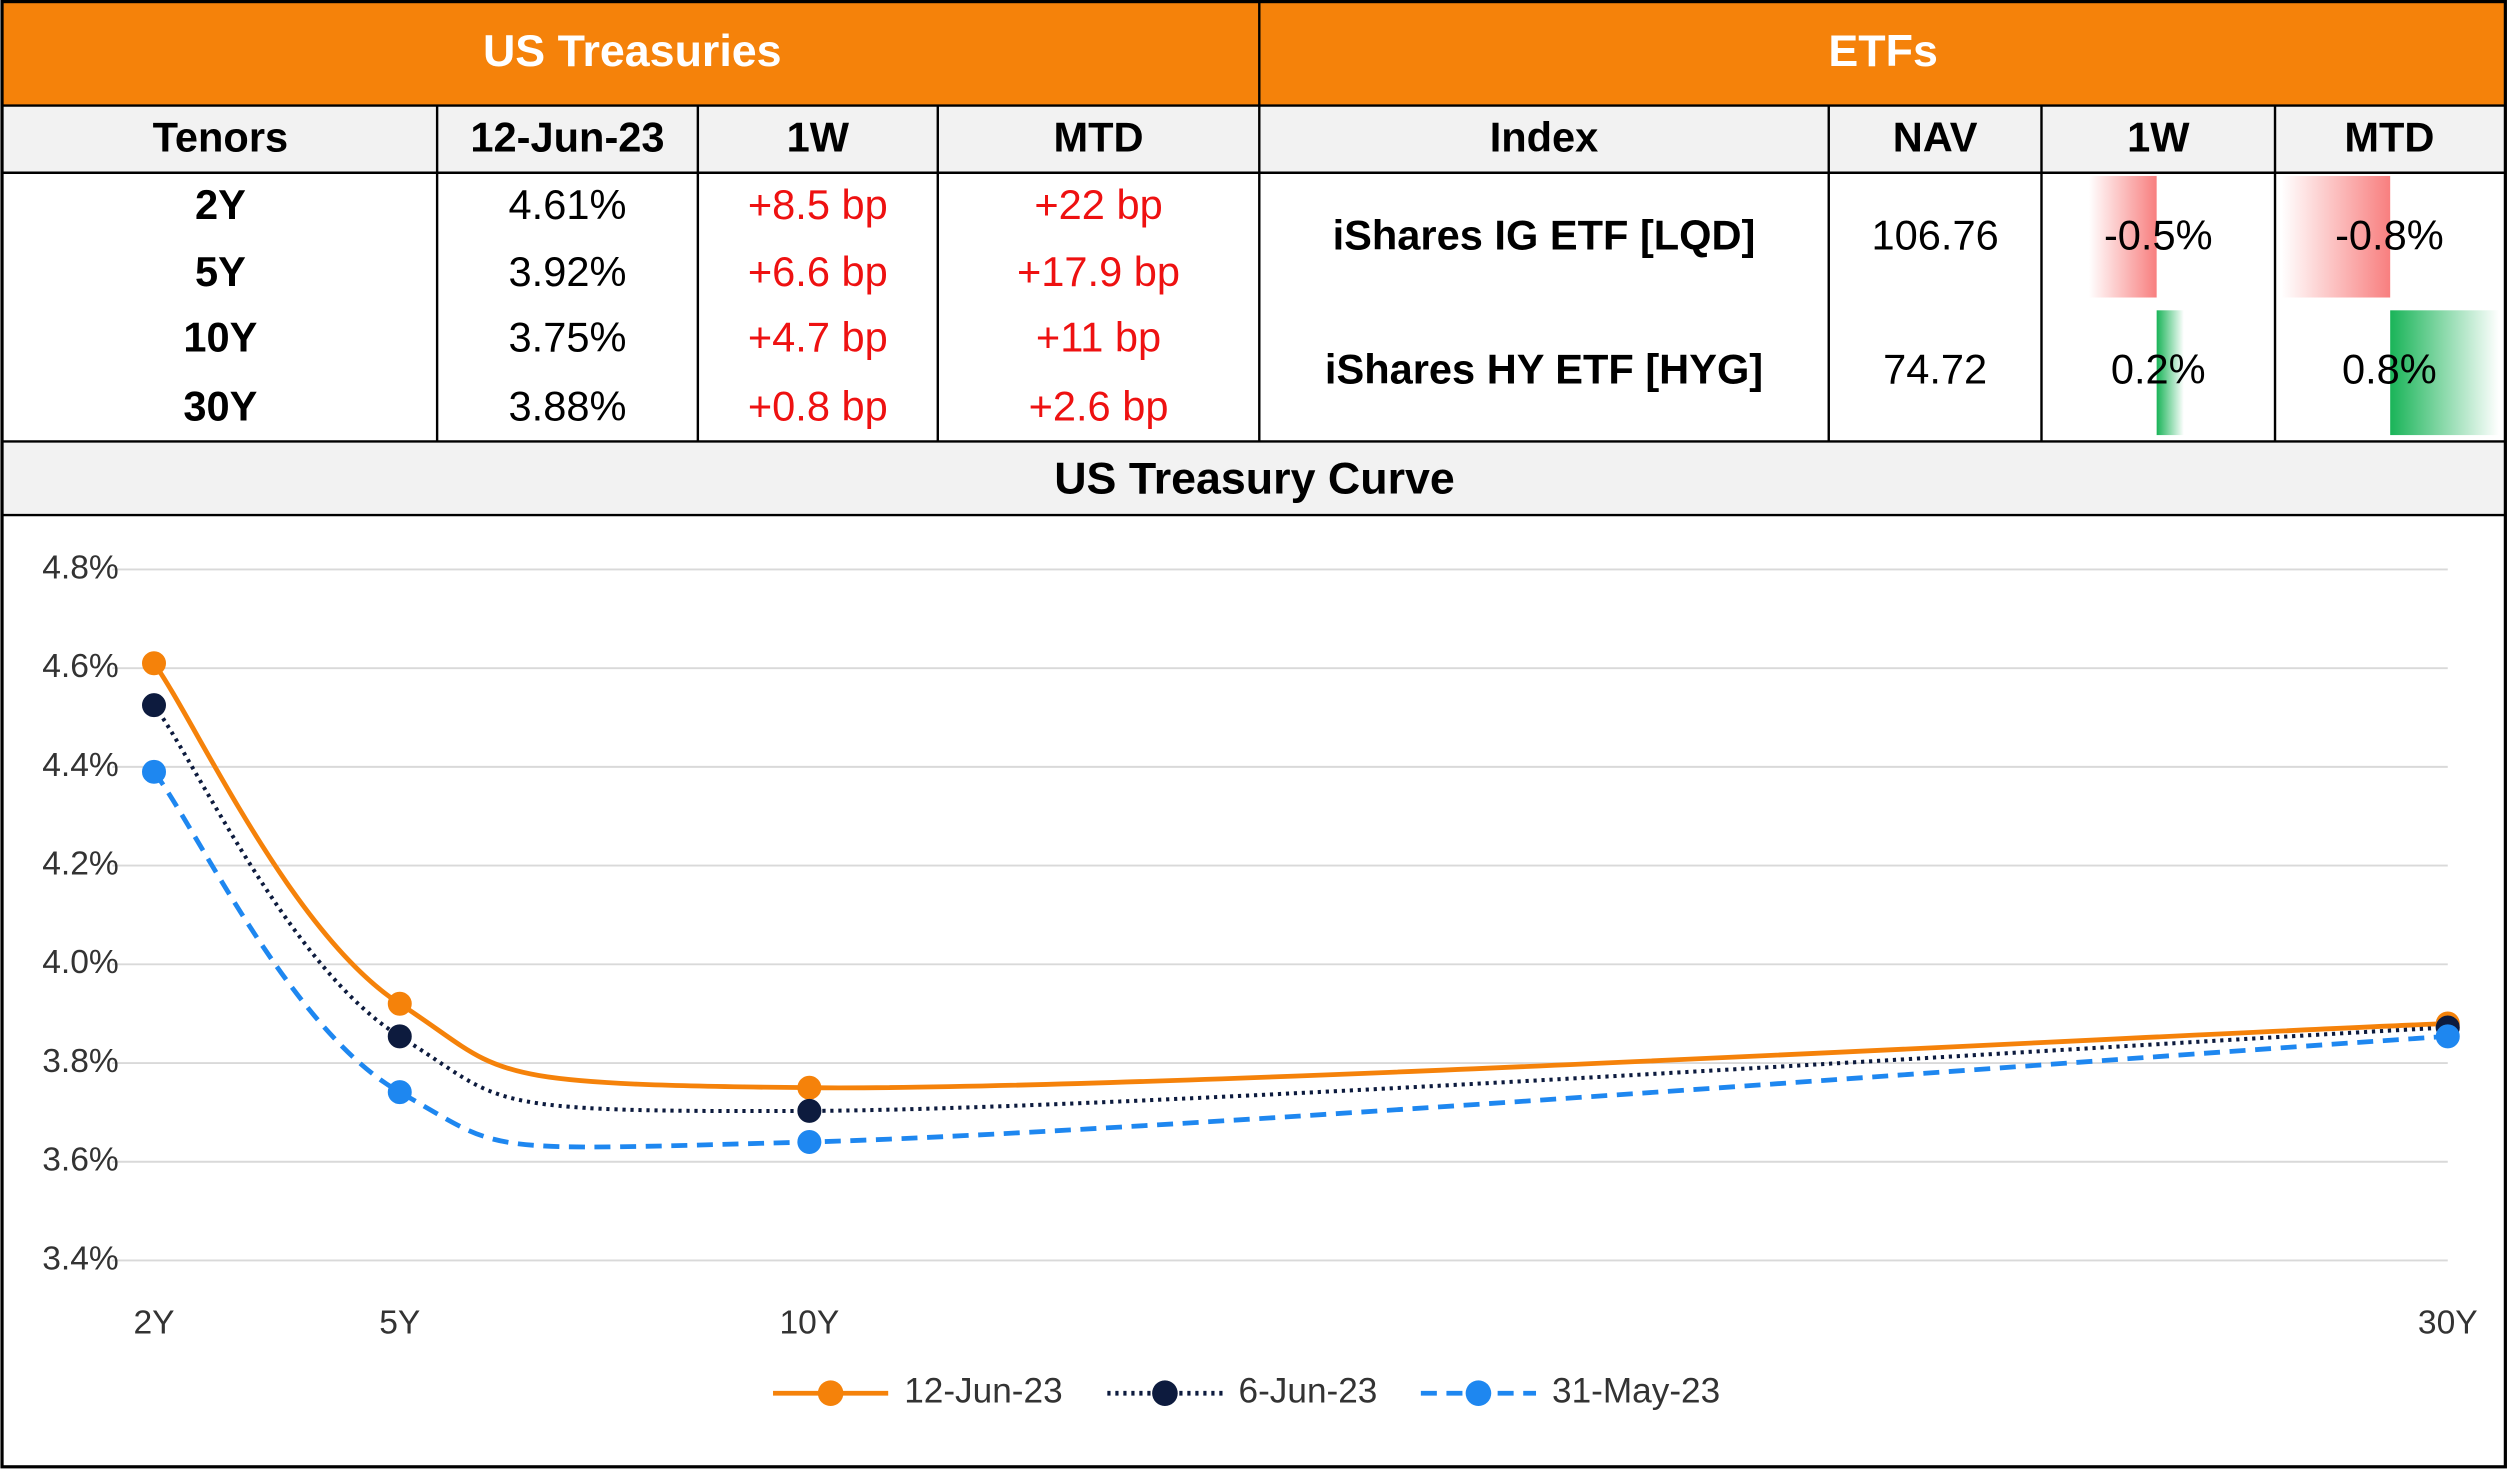  Describe the element at coordinates (818, 405) in the screenshot. I see `cell: +0.8 bp` at that location.